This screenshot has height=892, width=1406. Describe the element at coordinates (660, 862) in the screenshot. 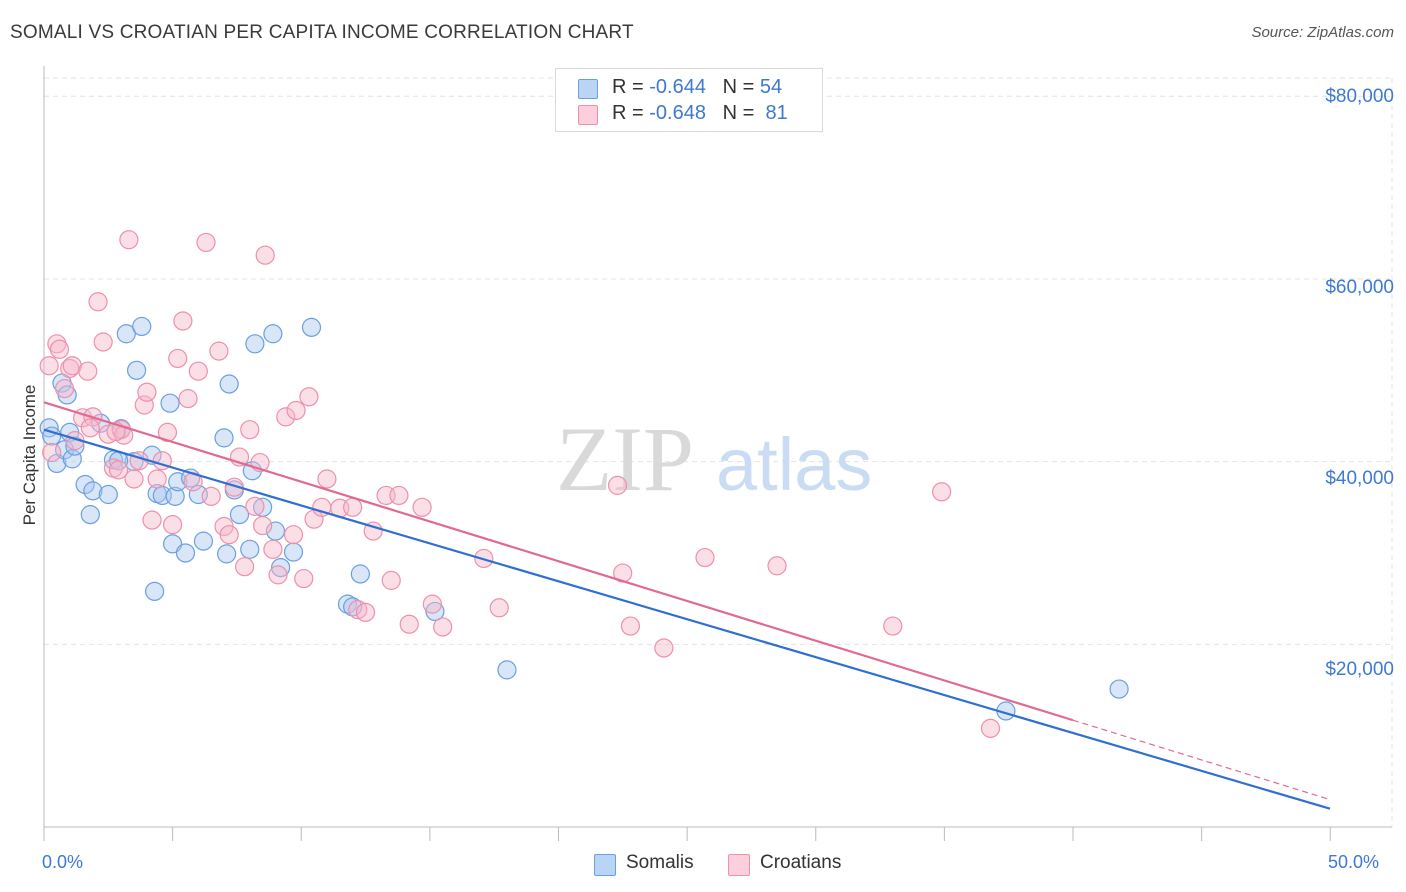

I see `legend-label-somalis: Somalis` at that location.